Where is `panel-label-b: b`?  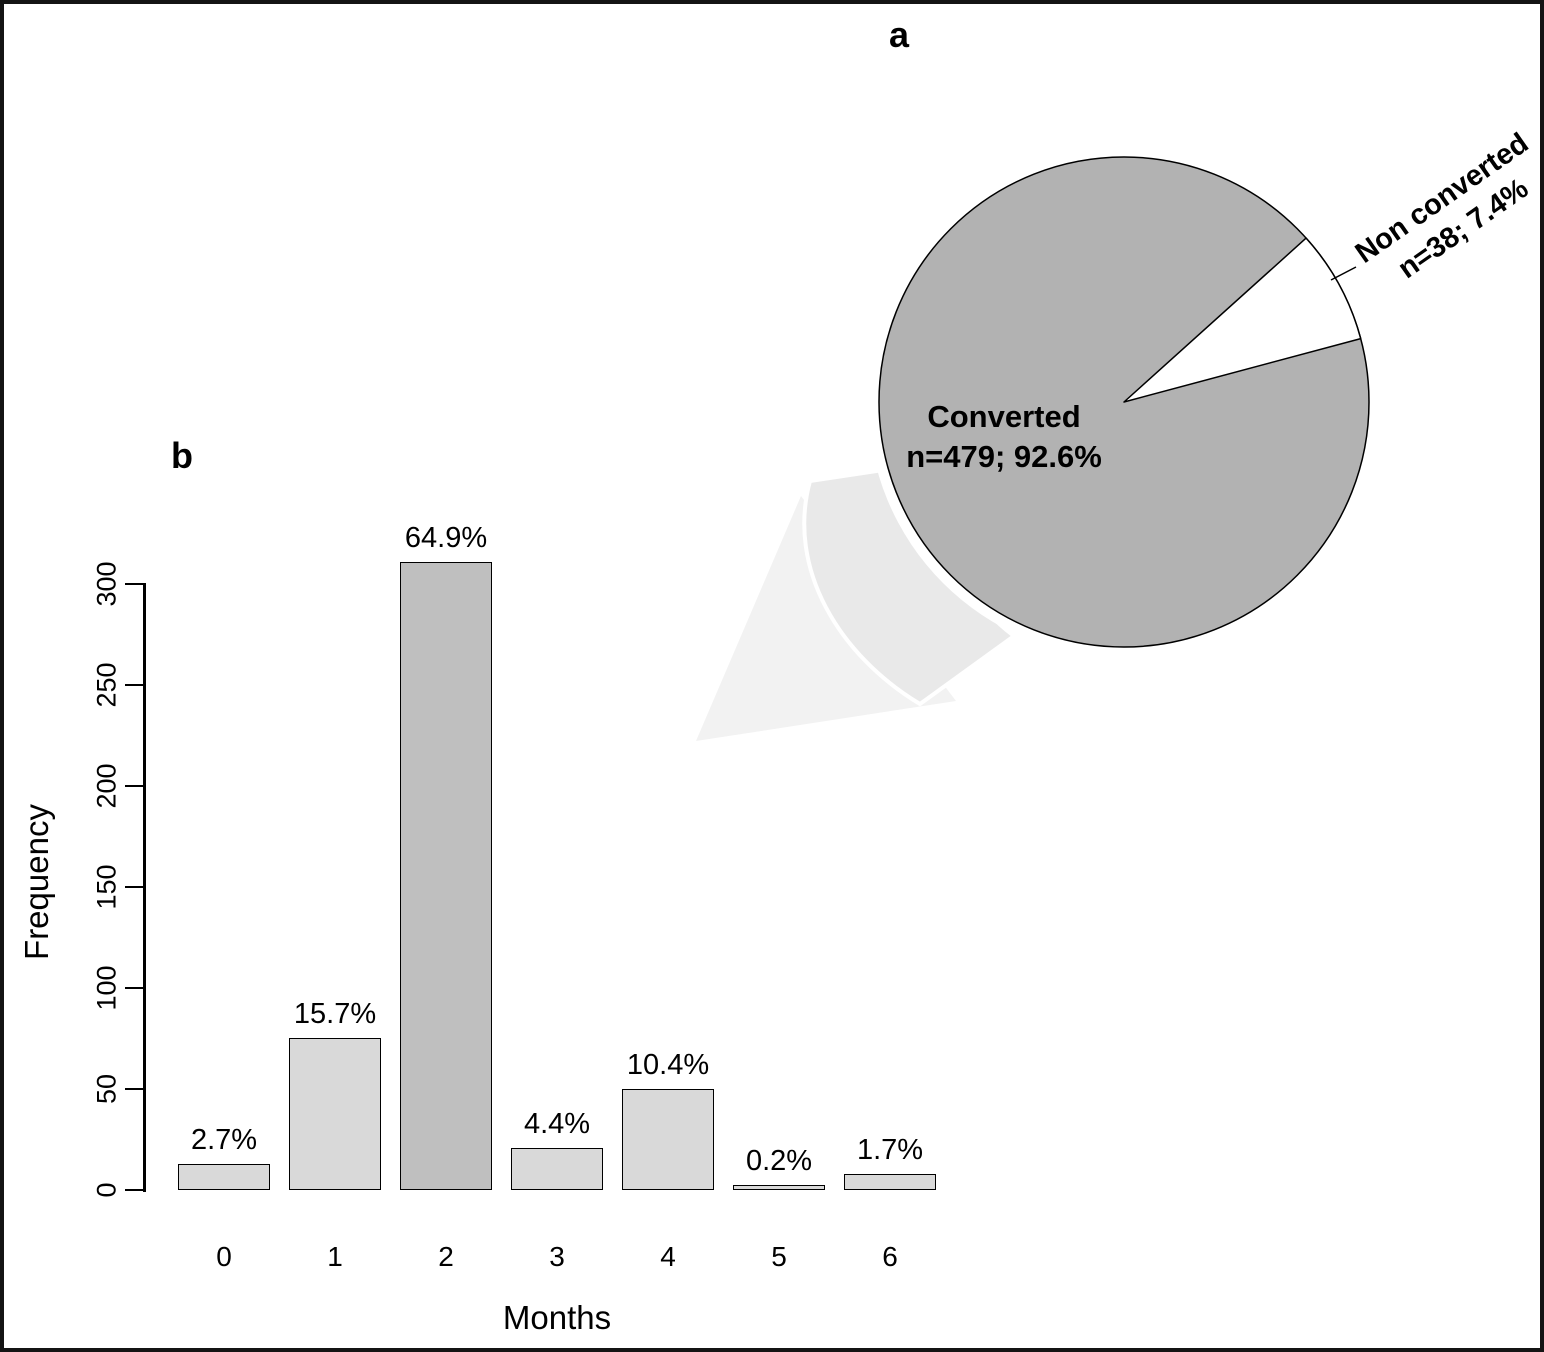
panel-label-b: b is located at coordinates (182, 455).